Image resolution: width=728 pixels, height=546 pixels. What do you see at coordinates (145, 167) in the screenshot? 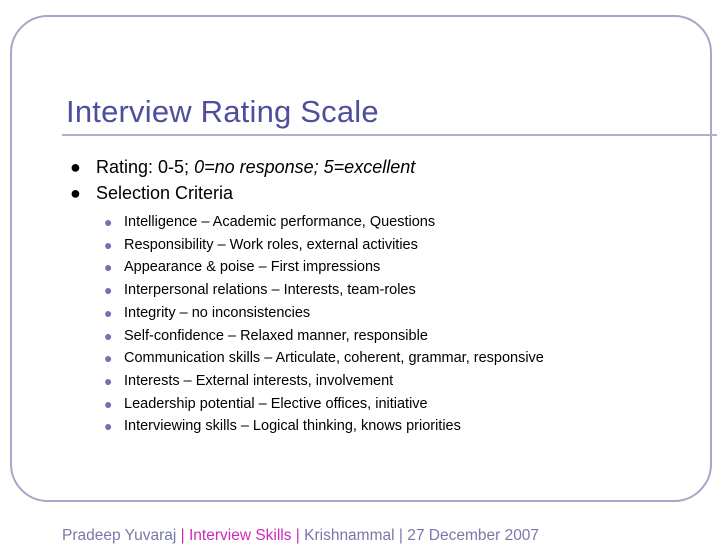
I see `rating-text: Rating: 0-5;` at bounding box center [145, 167].